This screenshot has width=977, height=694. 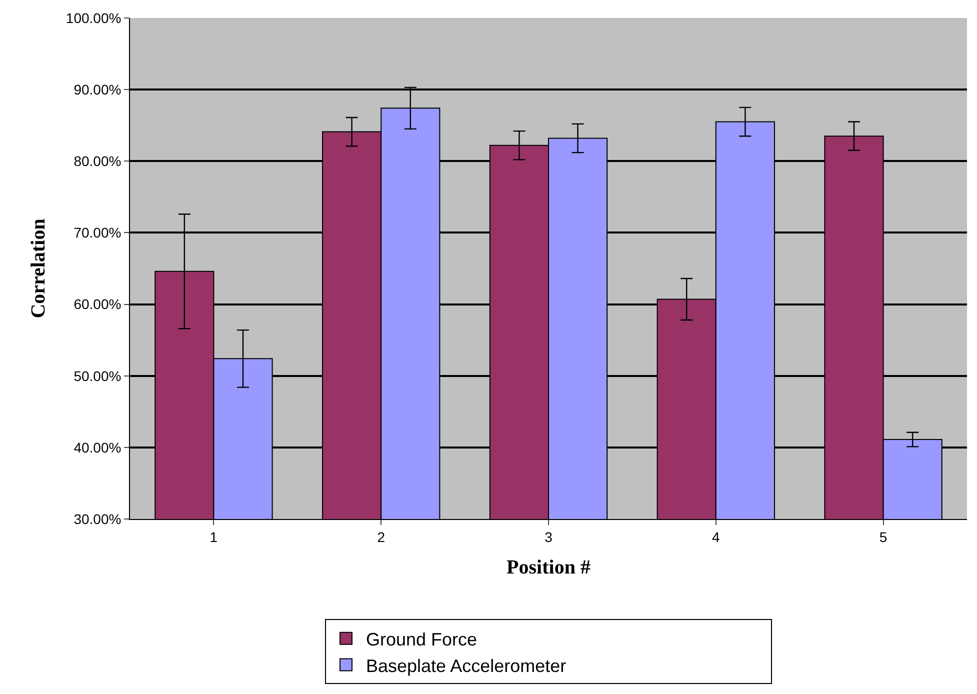 I want to click on x-tick-label: 3, so click(x=548, y=536).